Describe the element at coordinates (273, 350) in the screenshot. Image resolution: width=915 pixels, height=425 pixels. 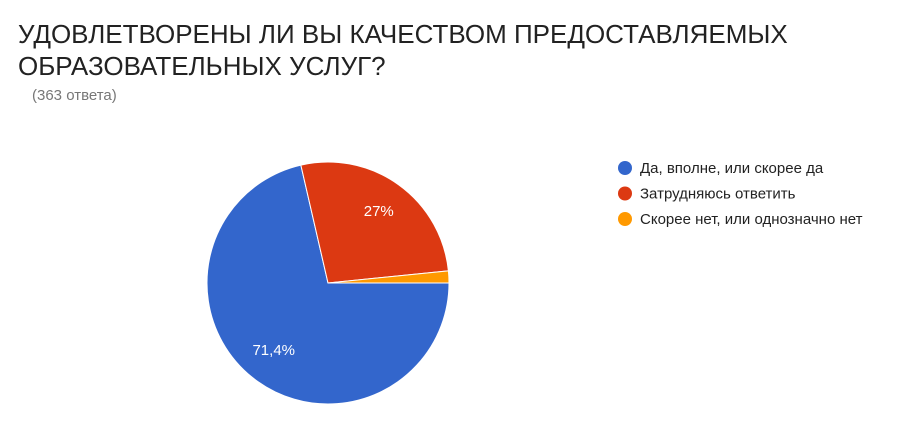
I see `data-label: 71,4%` at that location.